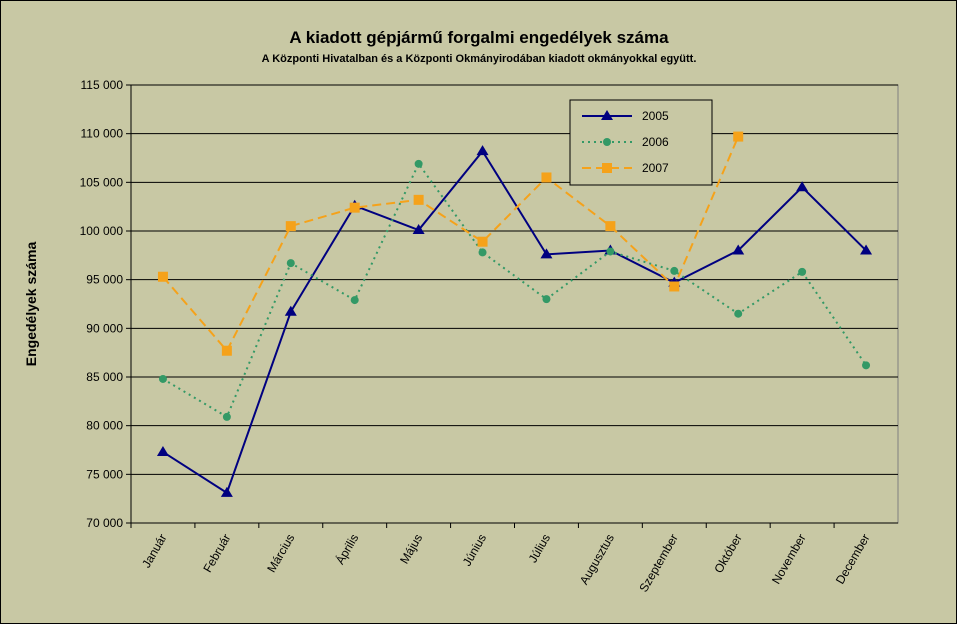 The image size is (958, 625). I want to click on y-tick-label: 70 000, so click(104, 523).